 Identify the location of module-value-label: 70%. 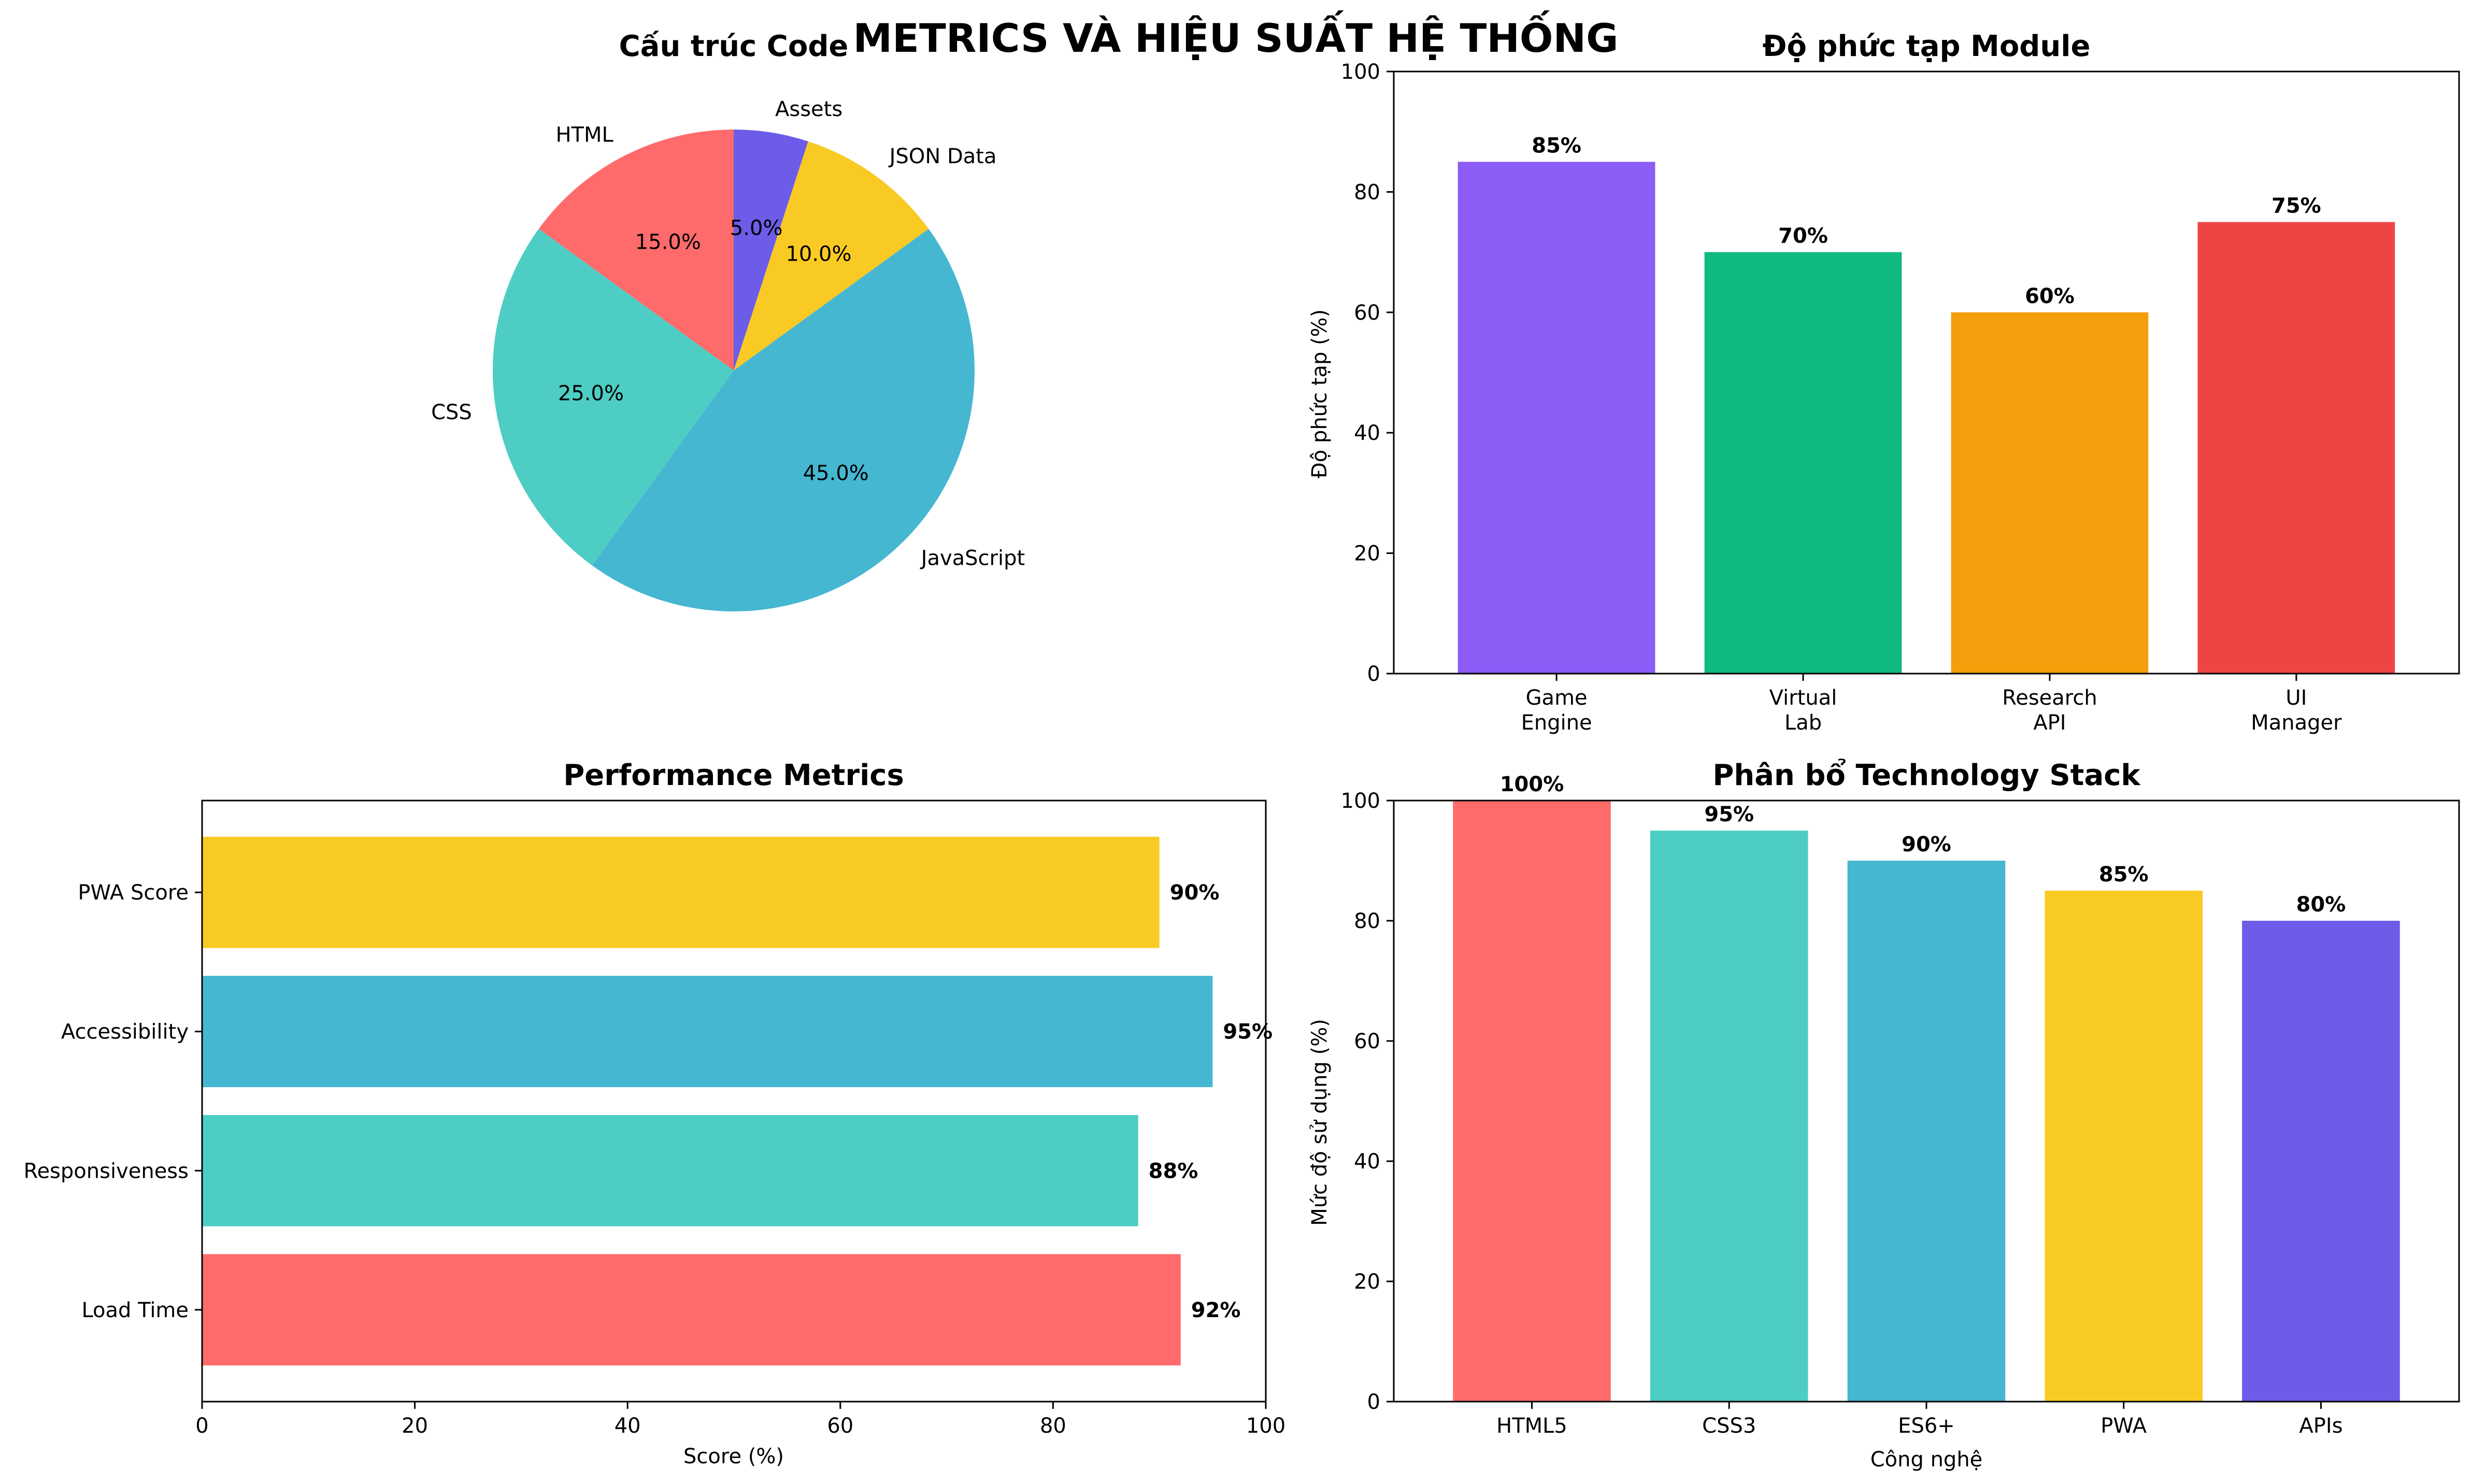
(1803, 236).